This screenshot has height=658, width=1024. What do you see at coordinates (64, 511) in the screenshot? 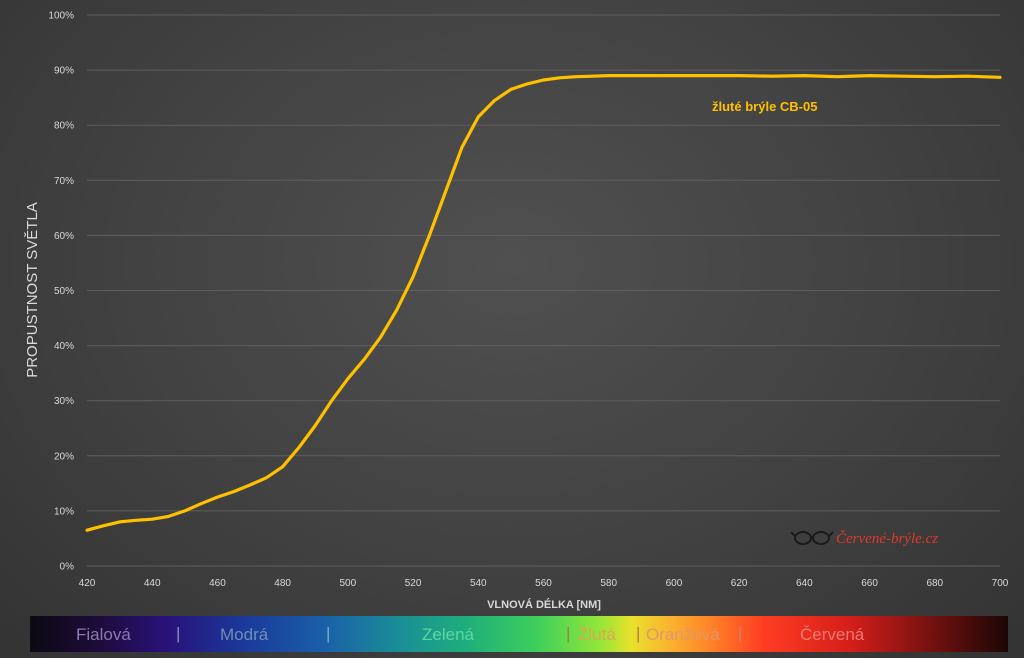
I see `y-tick-label: 10%` at bounding box center [64, 511].